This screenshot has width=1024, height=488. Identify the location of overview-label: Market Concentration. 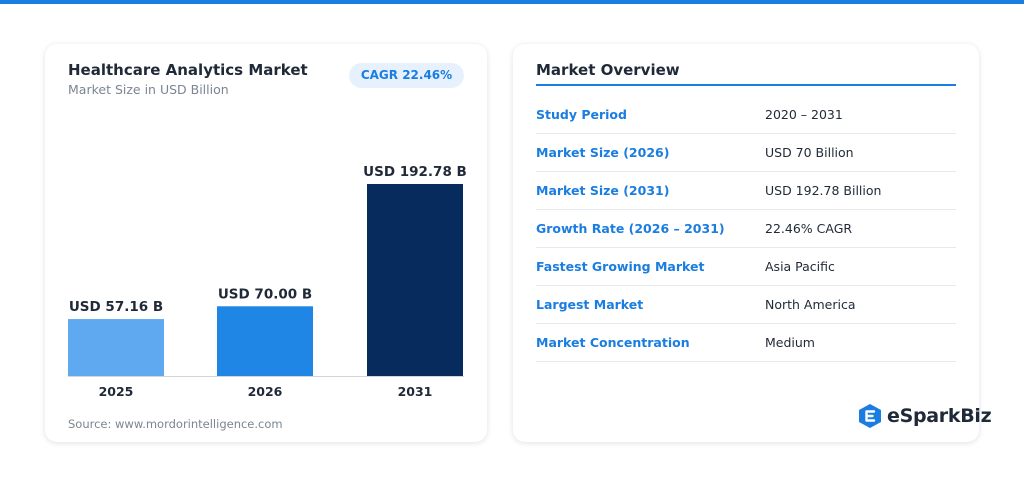
(613, 342).